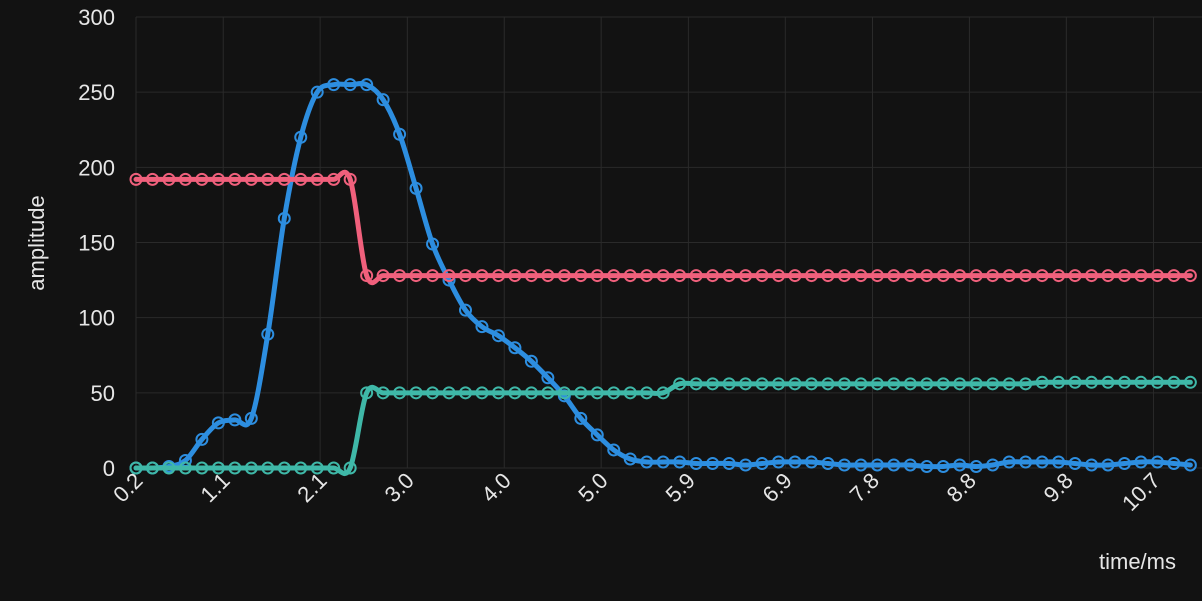 The width and height of the screenshot is (1202, 601). Describe the element at coordinates (103, 393) in the screenshot. I see `y-tick-label: 50` at that location.